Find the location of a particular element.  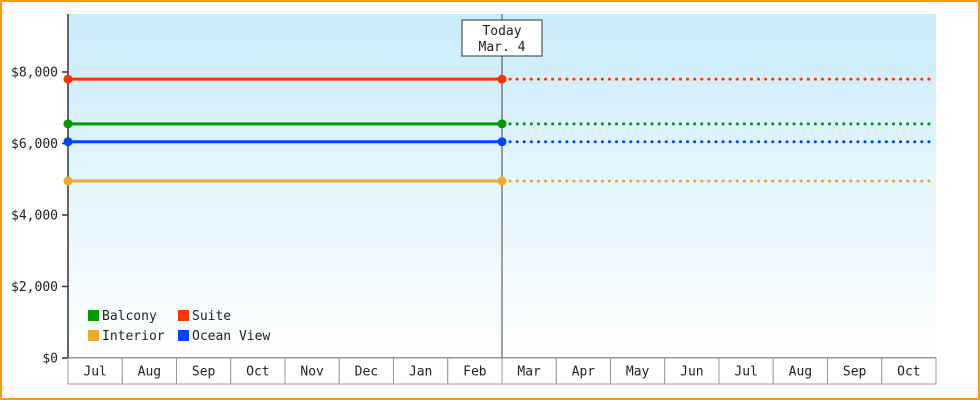

series-marker-start-ocean-view is located at coordinates (68, 142).